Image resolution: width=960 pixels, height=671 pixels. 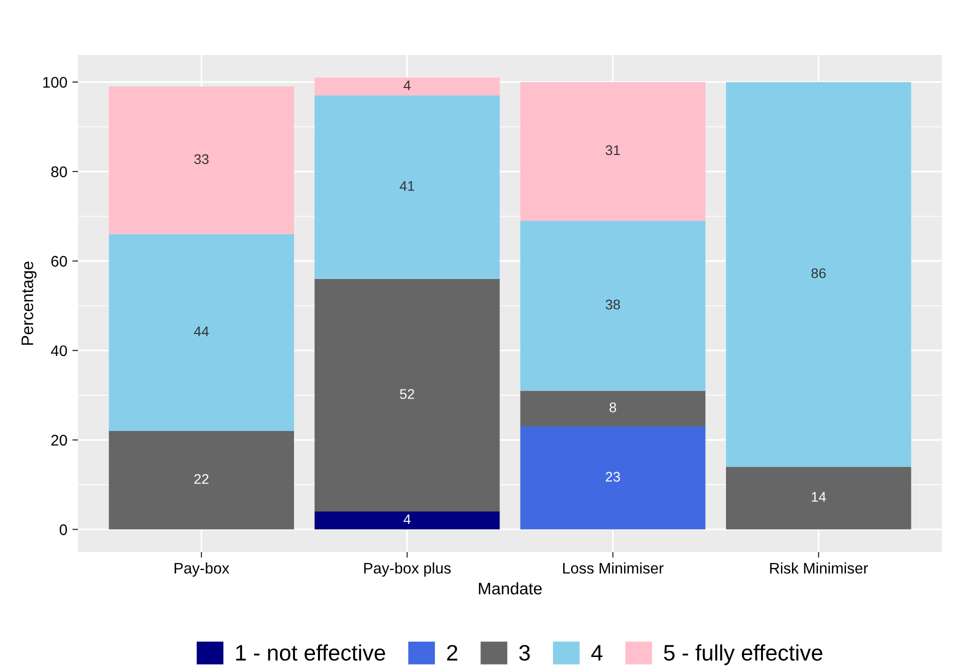 I want to click on legend-label: 4, so click(x=596, y=652).